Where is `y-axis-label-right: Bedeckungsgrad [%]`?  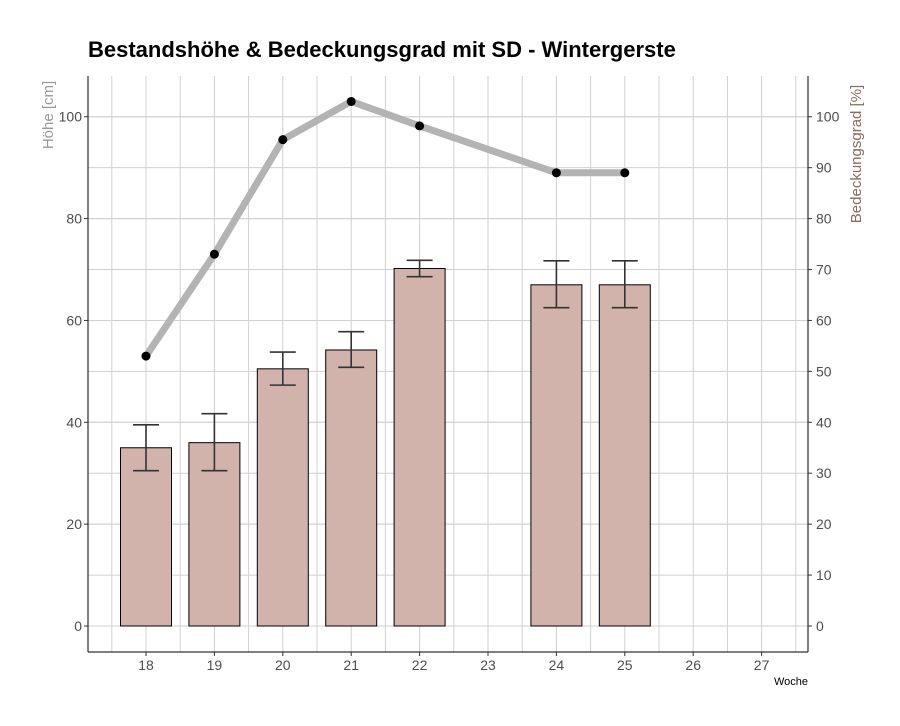 y-axis-label-right: Bedeckungsgrad [%] is located at coordinates (856, 154).